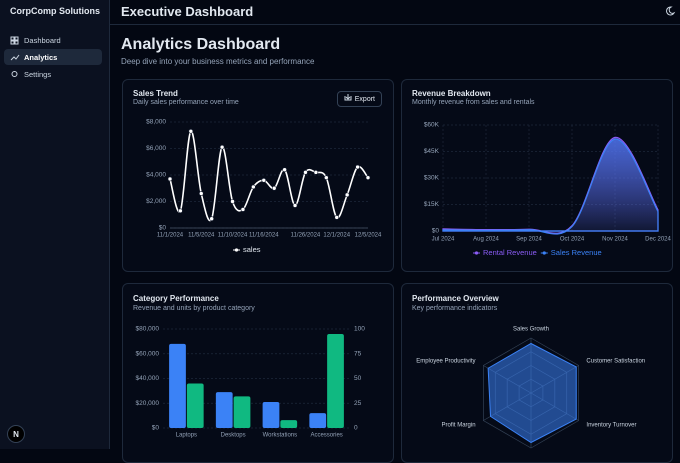 This screenshot has height=463, width=680. What do you see at coordinates (187, 11) in the screenshot?
I see `header-title: Executive Dashboard` at bounding box center [187, 11].